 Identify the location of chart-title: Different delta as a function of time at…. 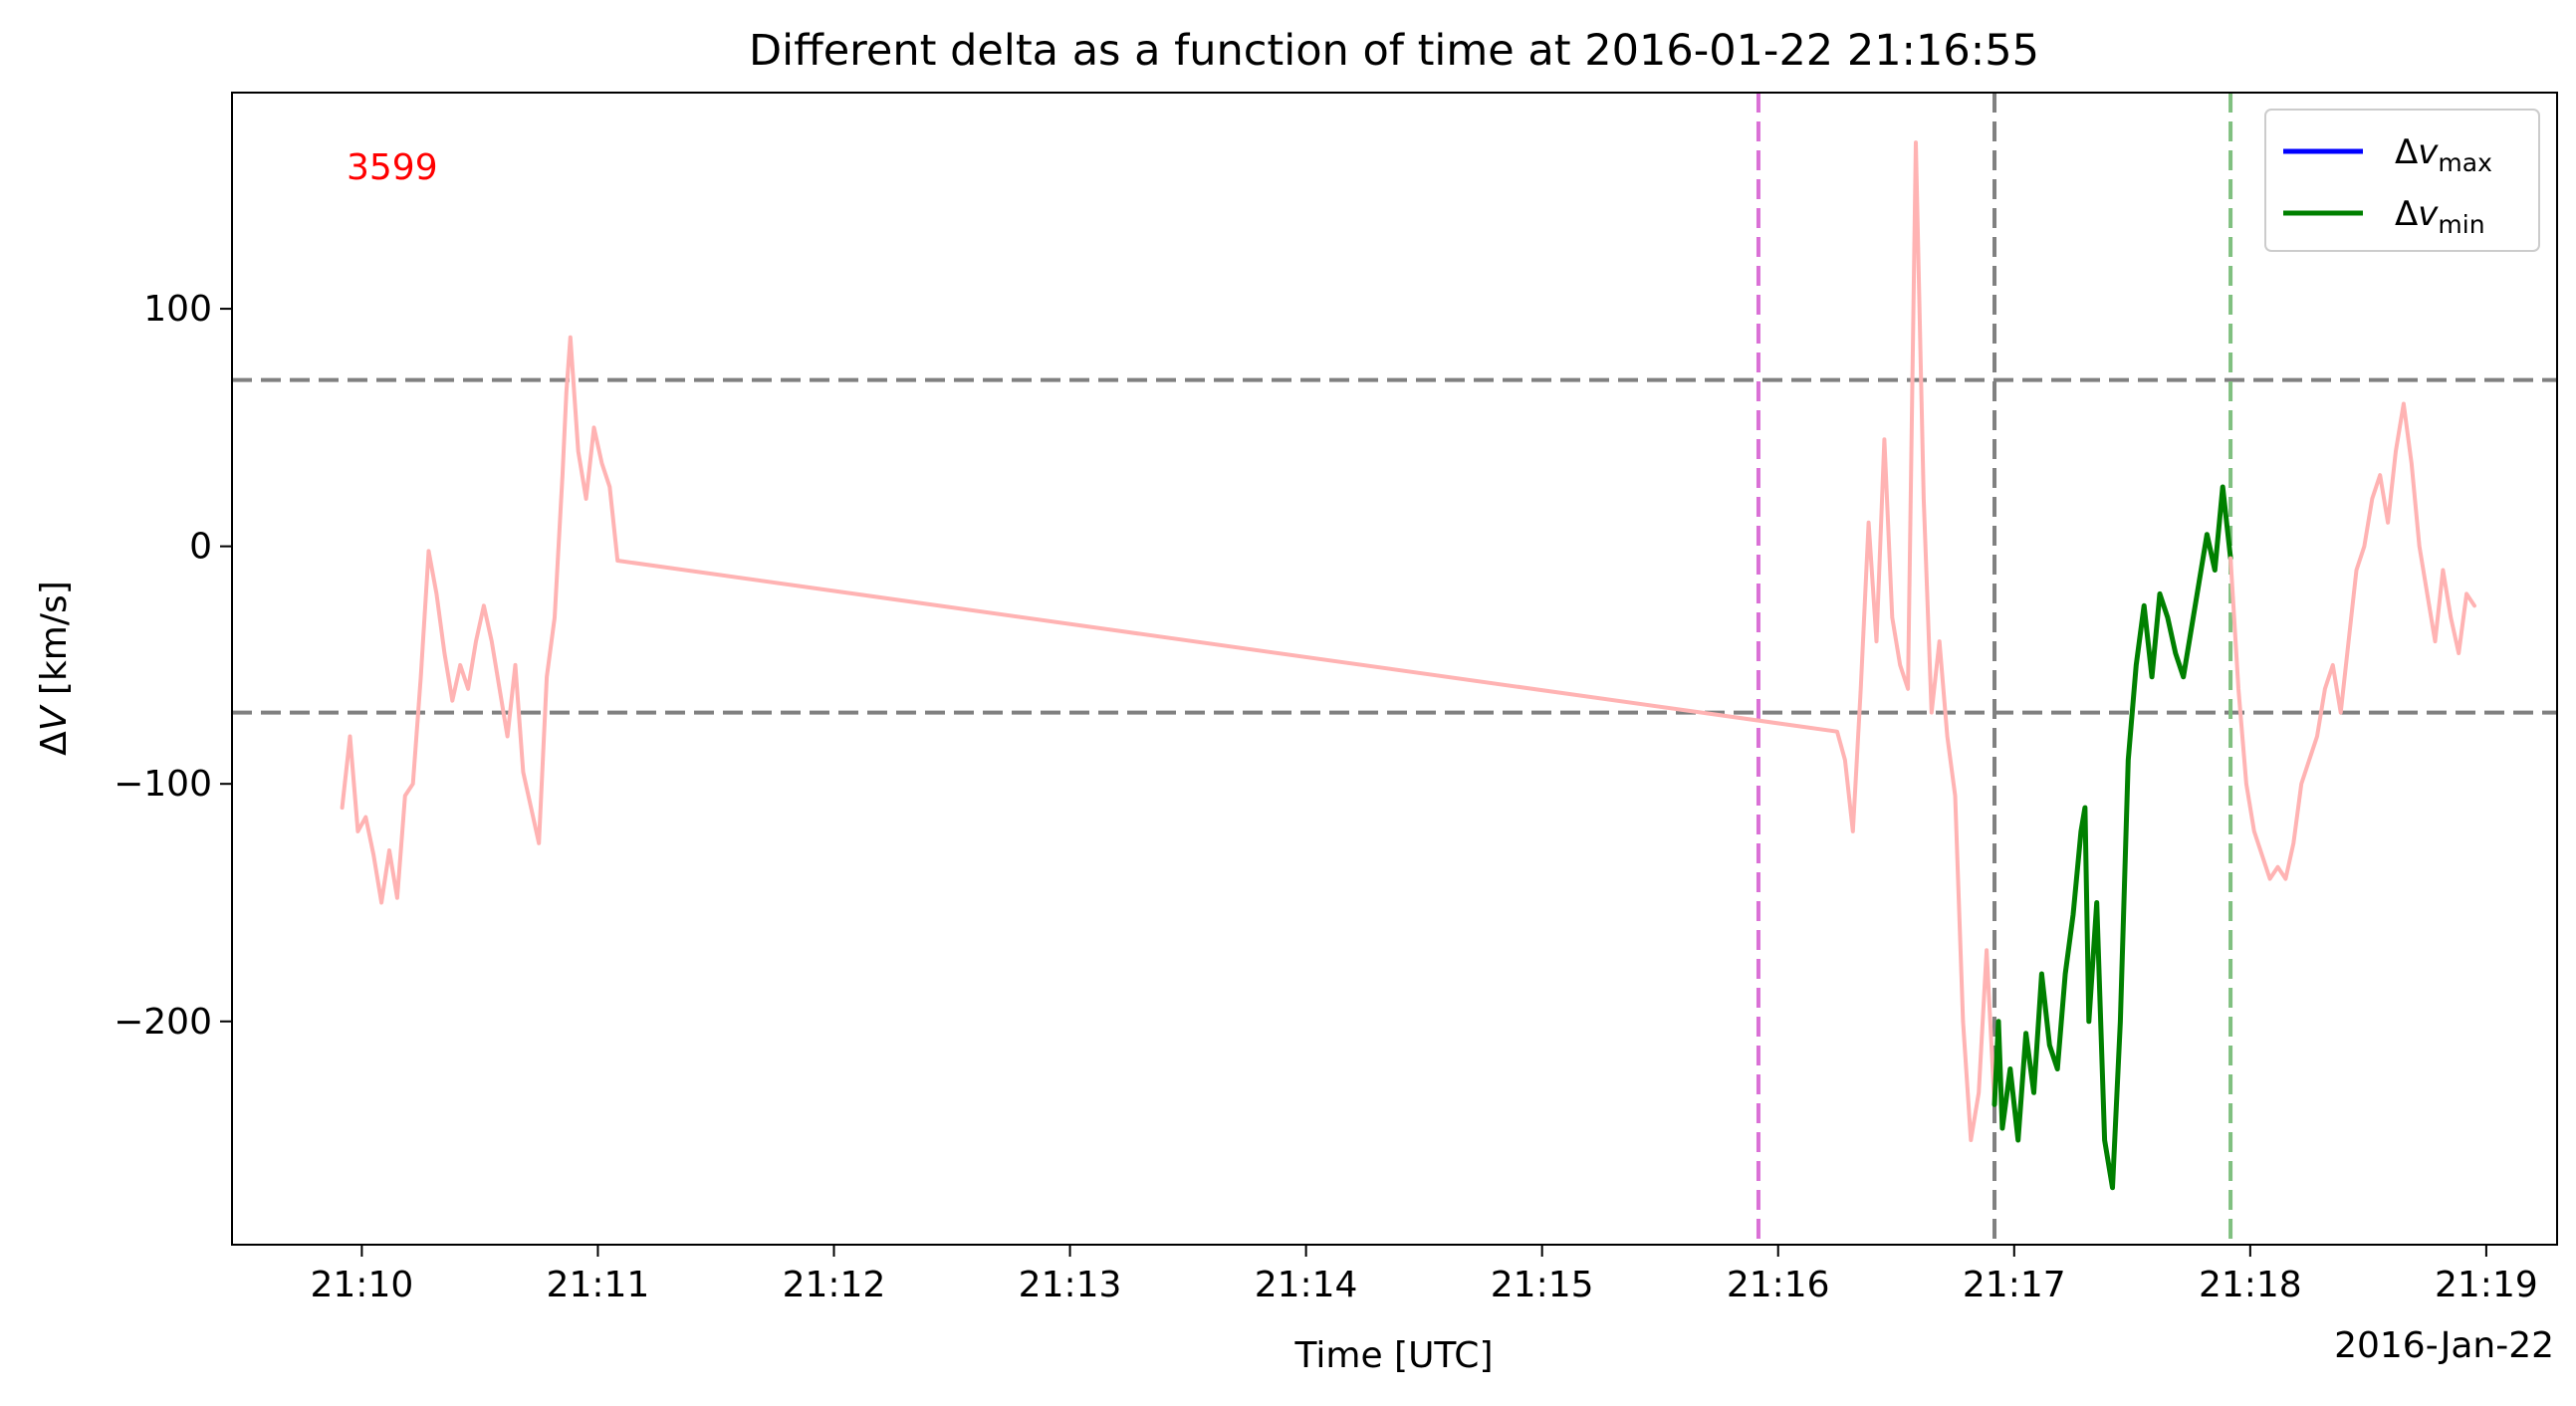
(1394, 51).